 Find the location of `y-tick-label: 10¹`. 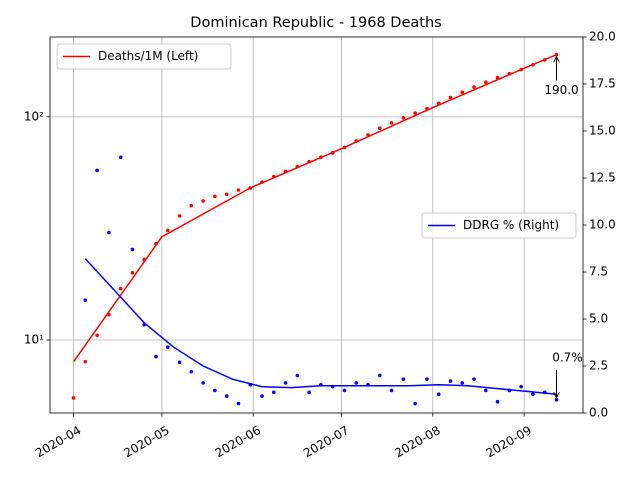

y-tick-label: 10¹ is located at coordinates (34, 340).